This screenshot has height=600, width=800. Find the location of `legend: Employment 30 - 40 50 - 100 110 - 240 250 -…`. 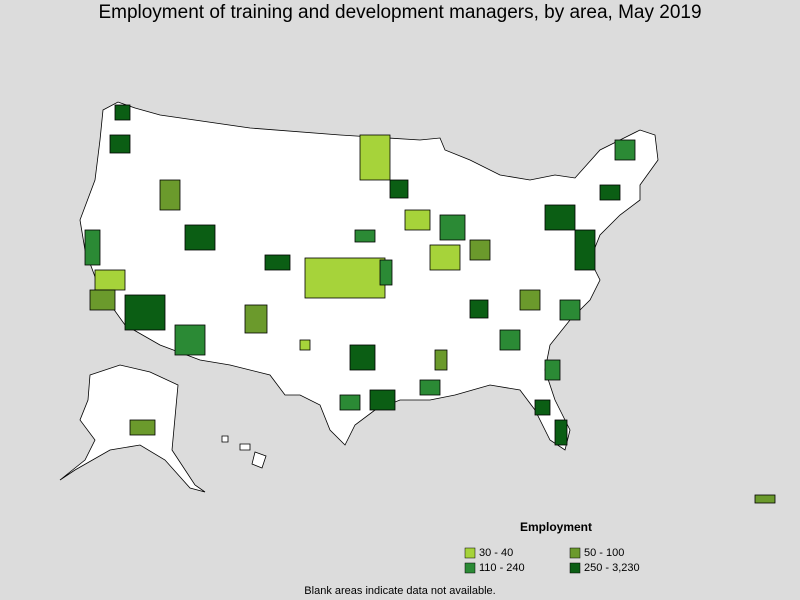

legend: Employment 30 - 40 50 - 100 110 - 240 250 -… is located at coordinates (552, 547).